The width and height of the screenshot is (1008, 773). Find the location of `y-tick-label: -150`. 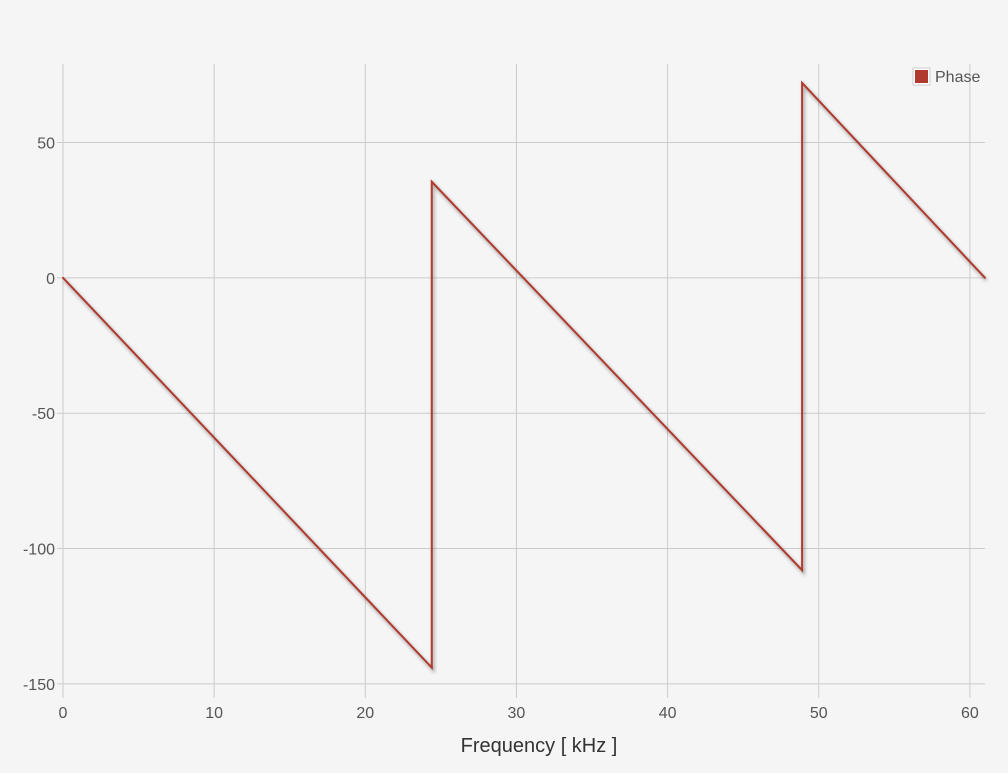

y-tick-label: -150 is located at coordinates (39, 685).